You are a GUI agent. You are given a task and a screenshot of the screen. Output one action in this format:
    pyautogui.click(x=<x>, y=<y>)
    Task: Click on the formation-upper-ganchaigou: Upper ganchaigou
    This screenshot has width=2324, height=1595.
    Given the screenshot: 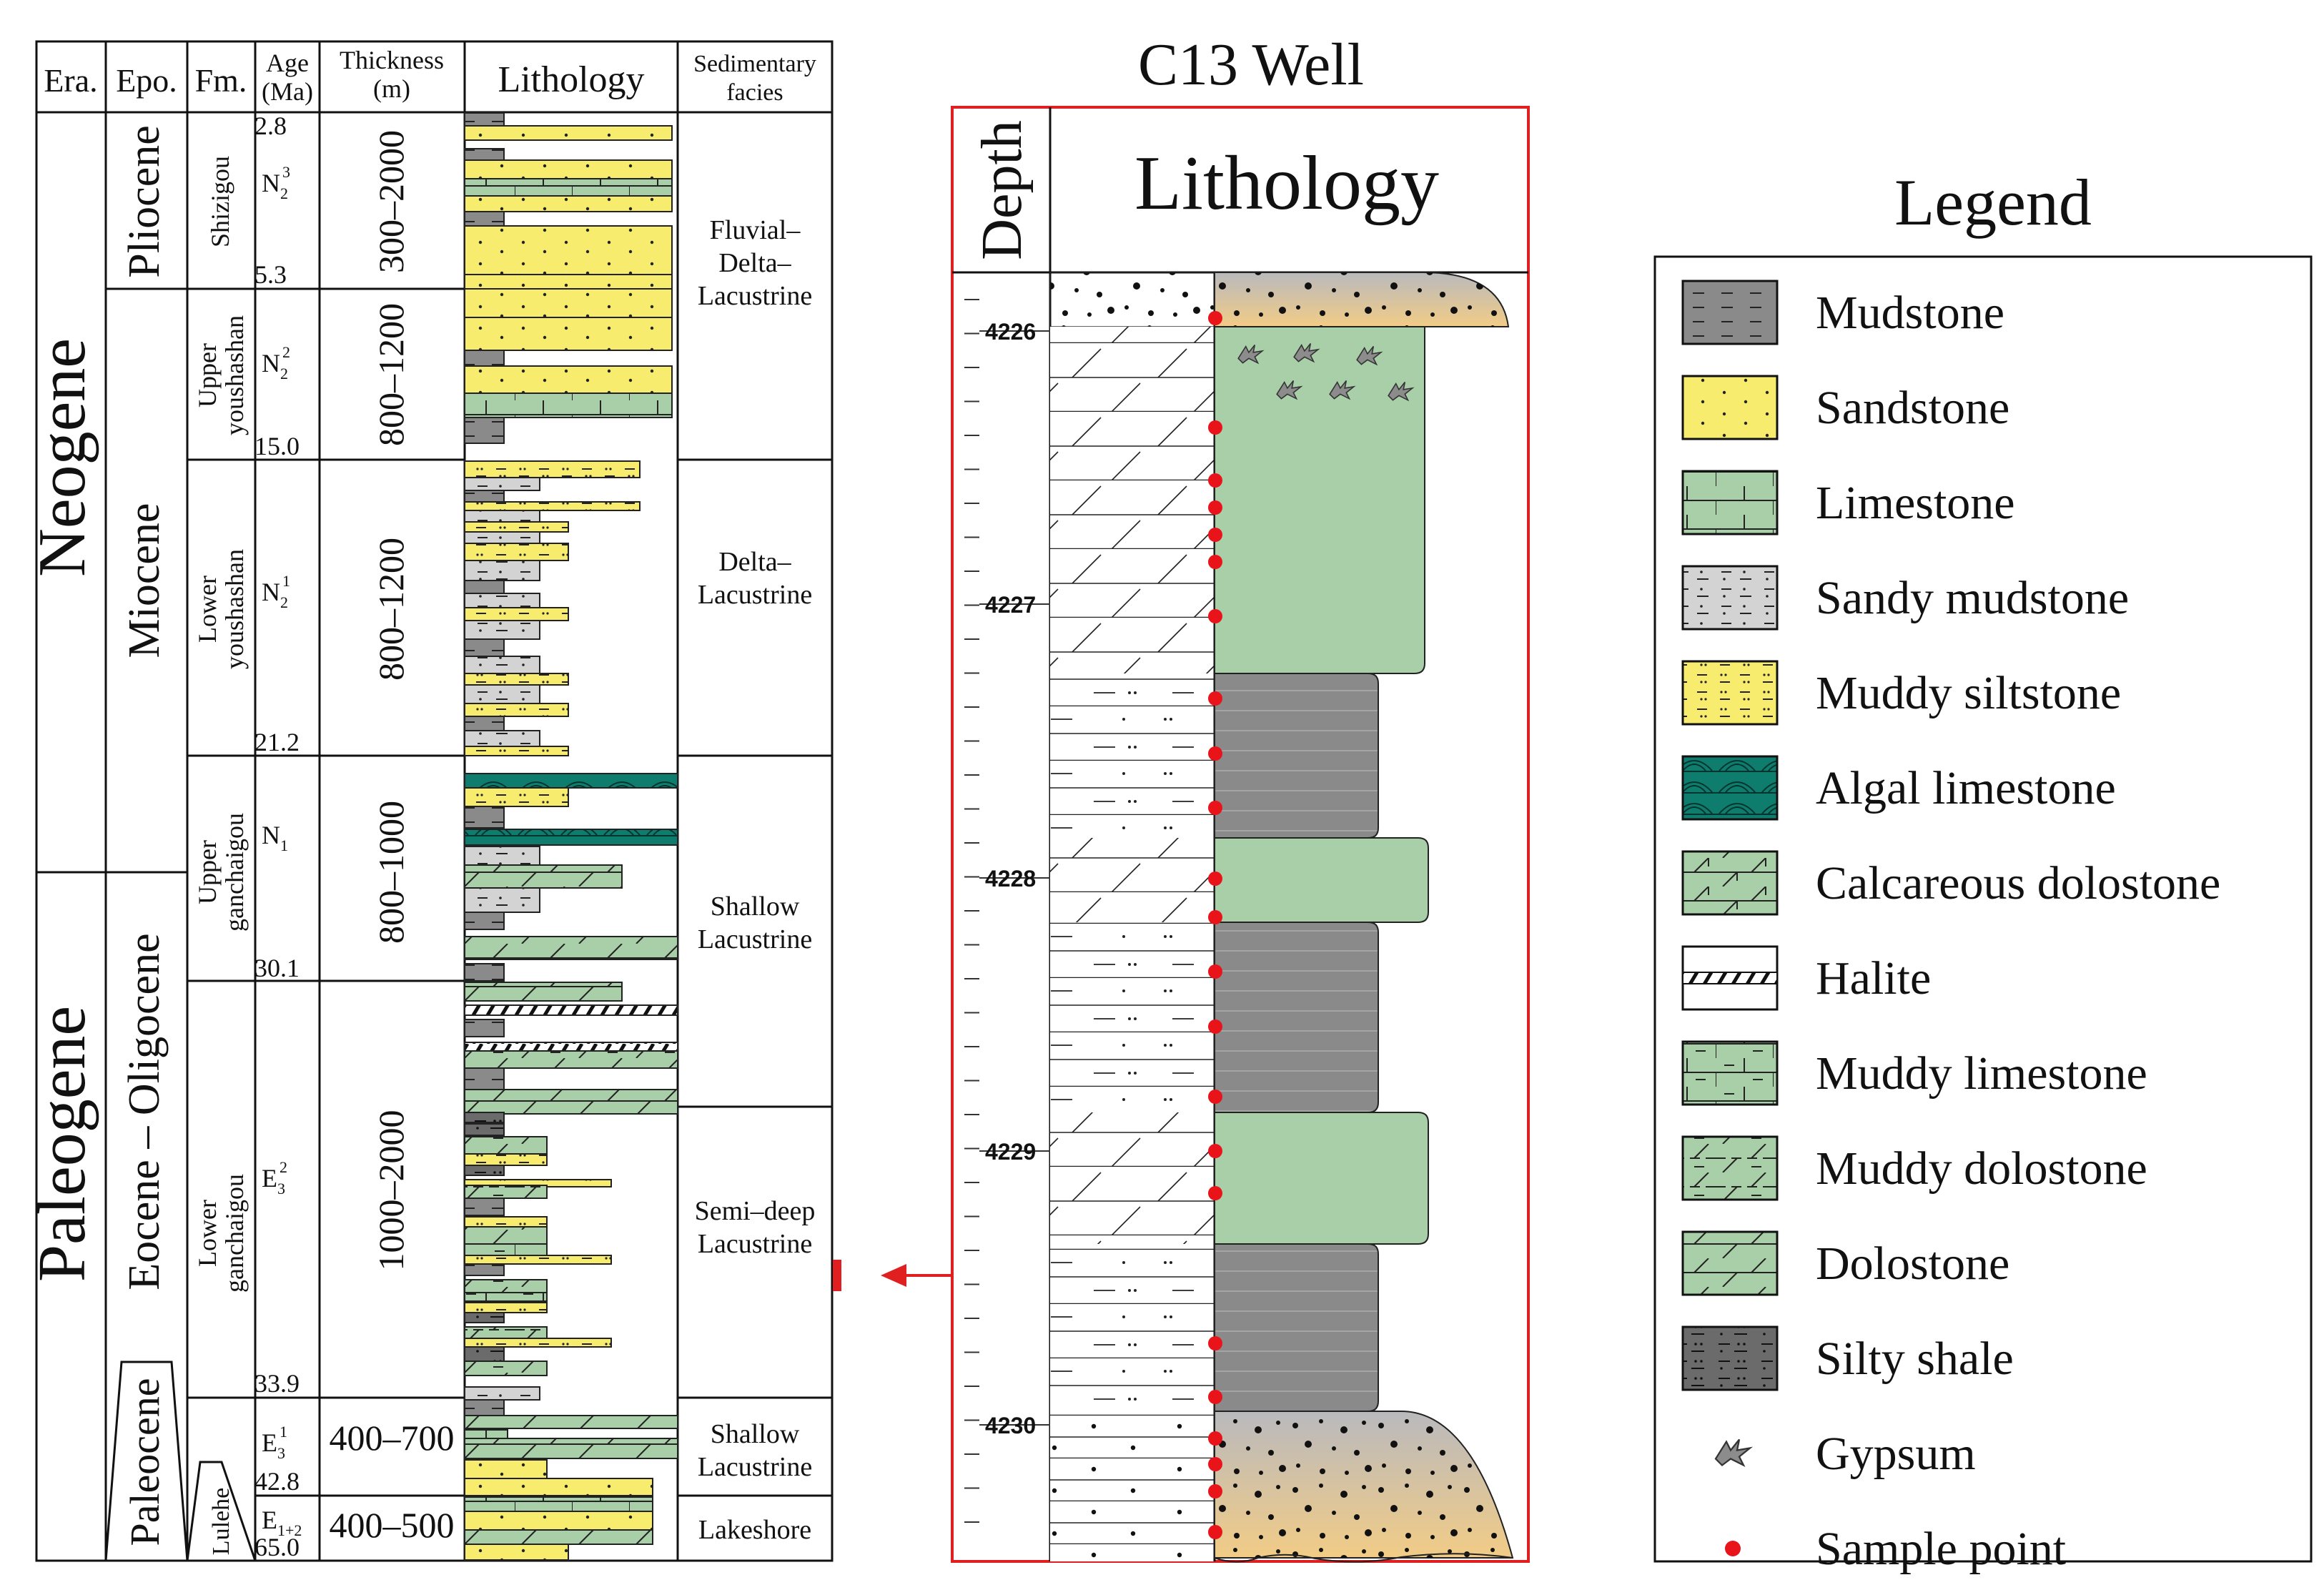 What is the action you would take?
    pyautogui.click(x=221, y=872)
    